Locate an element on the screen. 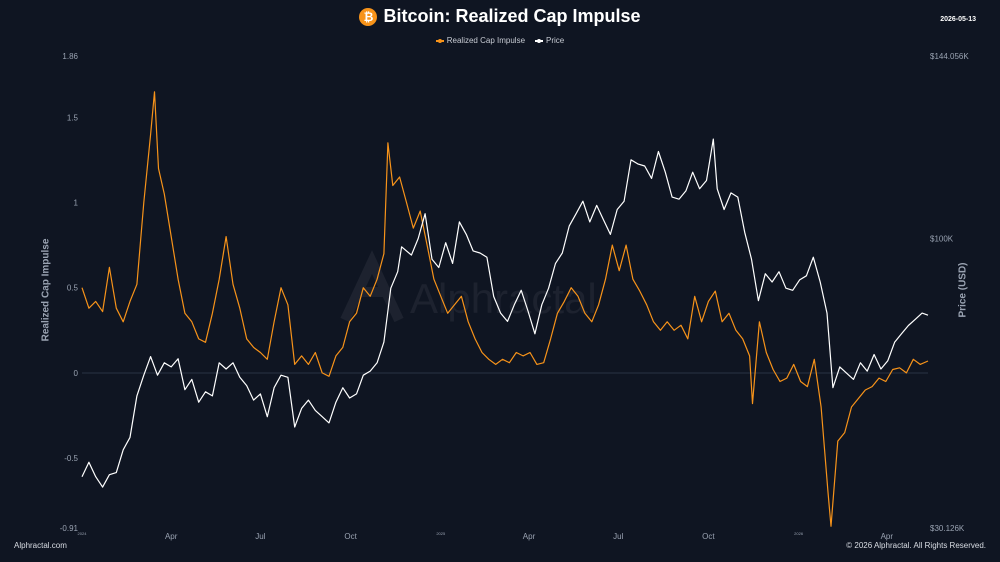 This screenshot has height=562, width=1000. y-left-tick-label: 0 is located at coordinates (76, 373).